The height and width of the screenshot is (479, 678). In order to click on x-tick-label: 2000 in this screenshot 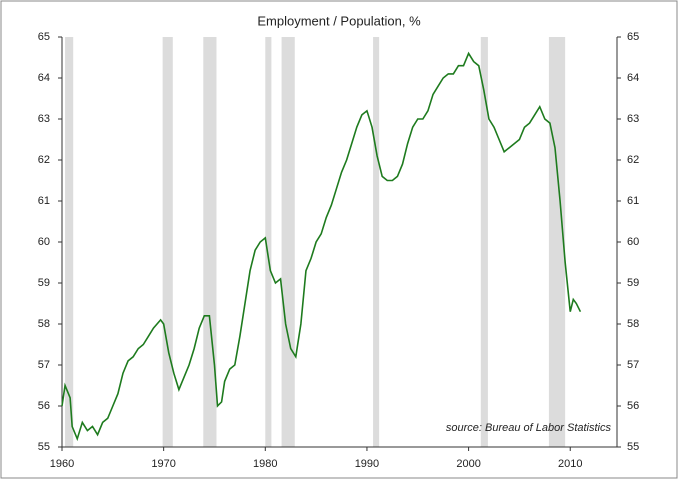, I will do `click(468, 464)`.